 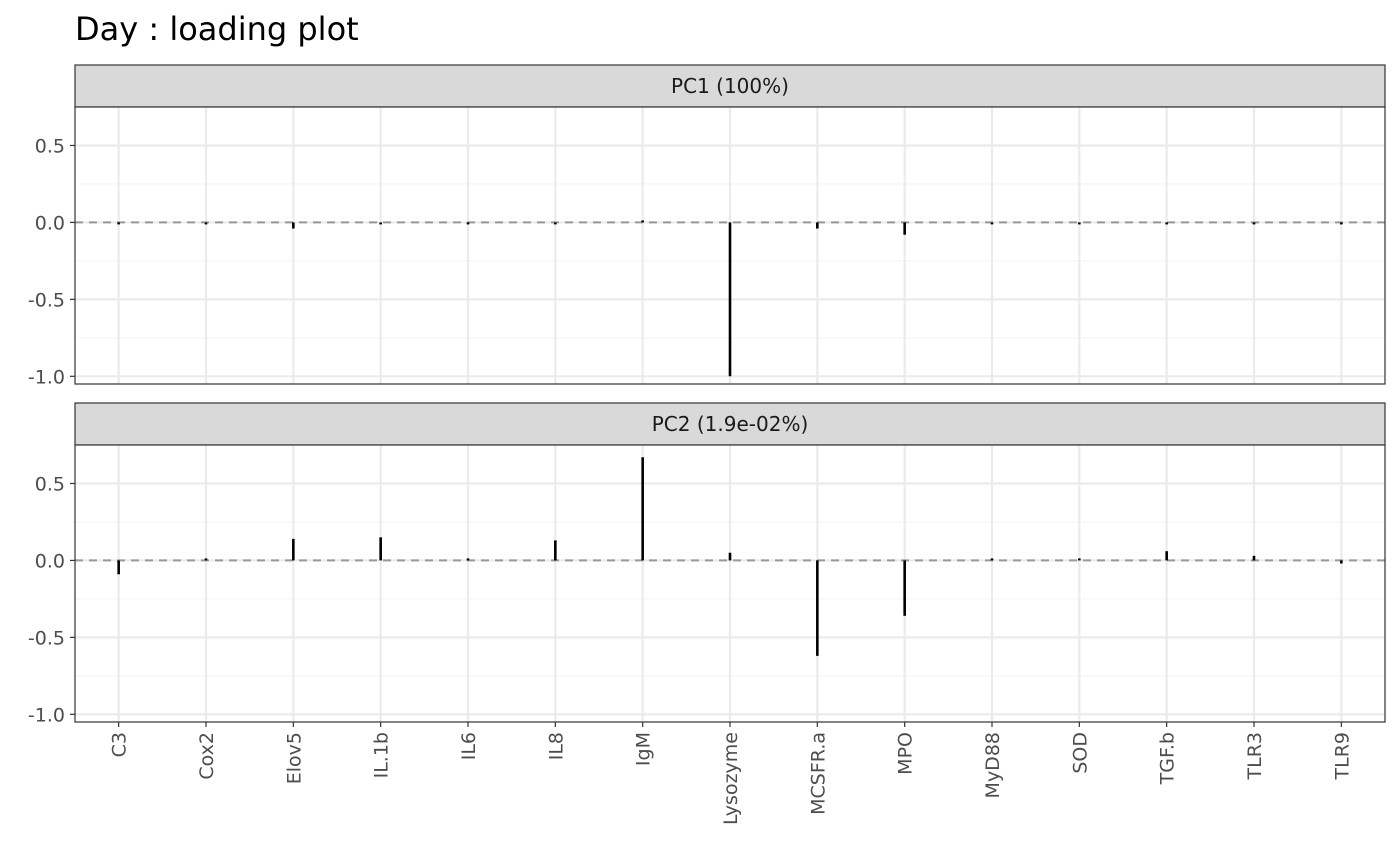 What do you see at coordinates (993, 765) in the screenshot?
I see `x-tick-label: MyD88` at bounding box center [993, 765].